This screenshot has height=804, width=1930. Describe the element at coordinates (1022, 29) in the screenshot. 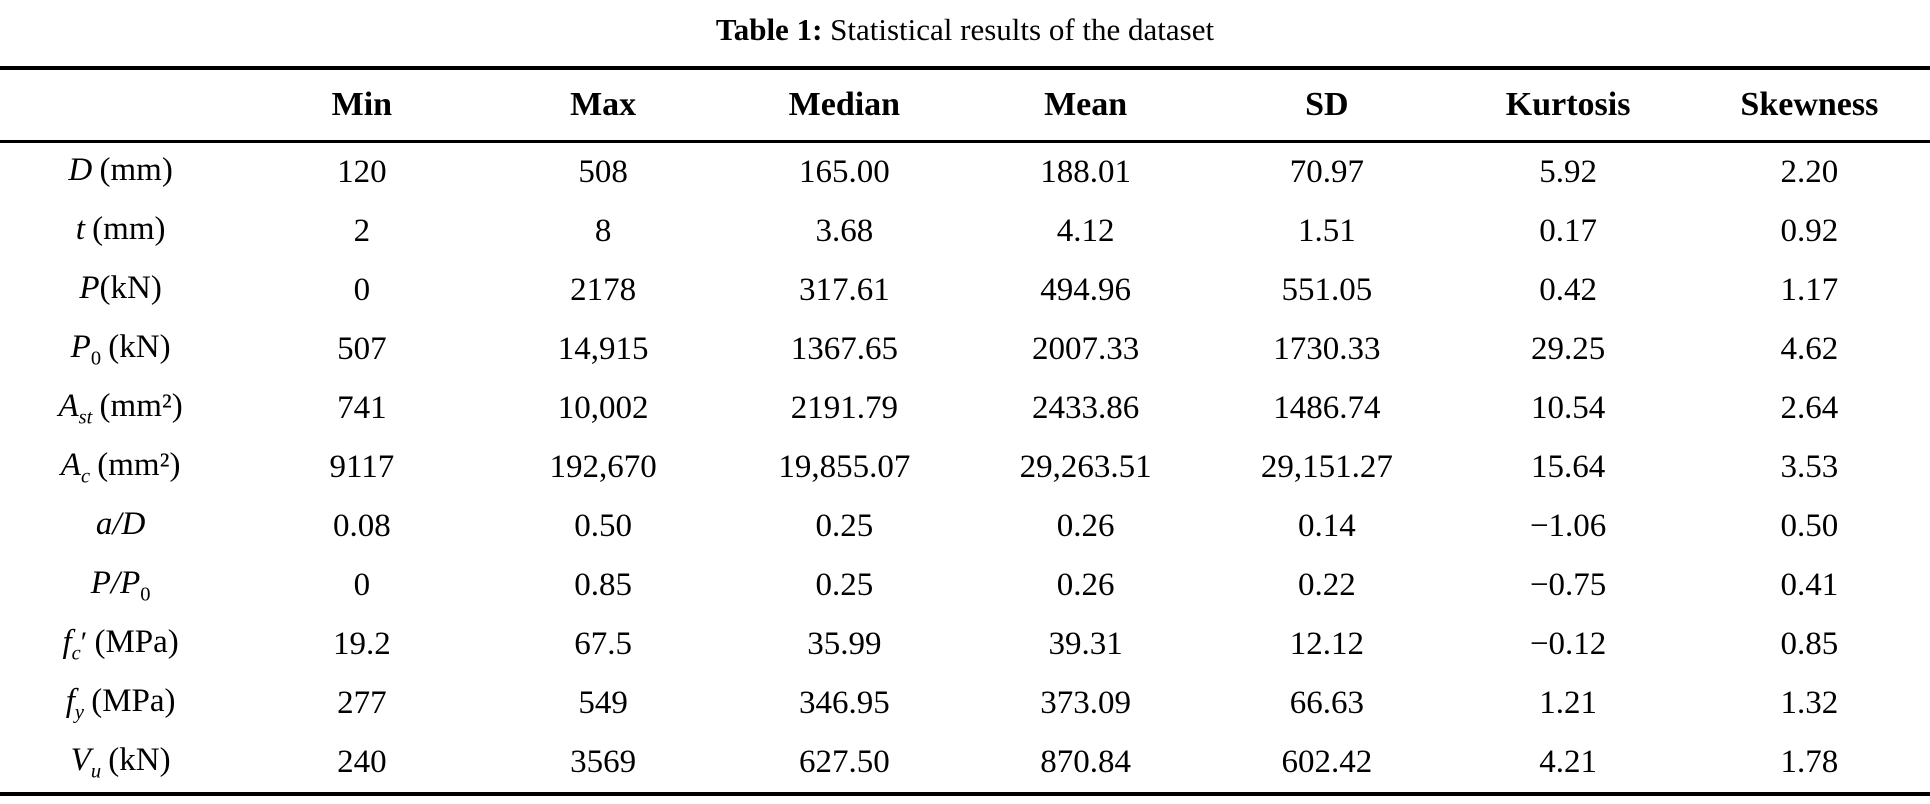

I see `table-caption-text: Statistical results of the dataset` at that location.